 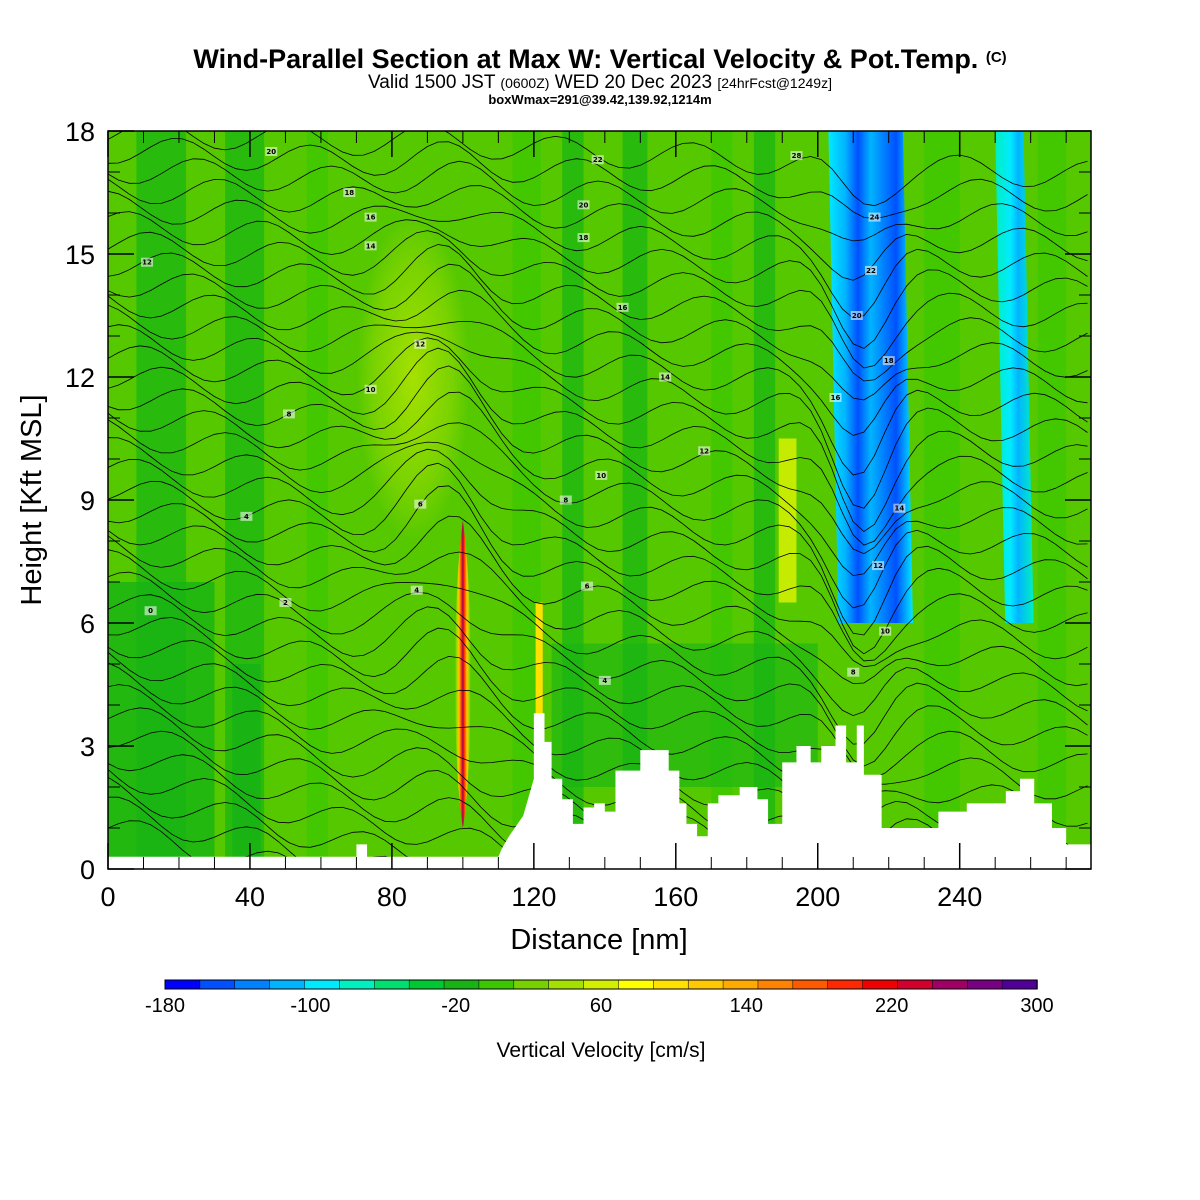 I want to click on isentrope-label: 22, so click(x=598, y=160).